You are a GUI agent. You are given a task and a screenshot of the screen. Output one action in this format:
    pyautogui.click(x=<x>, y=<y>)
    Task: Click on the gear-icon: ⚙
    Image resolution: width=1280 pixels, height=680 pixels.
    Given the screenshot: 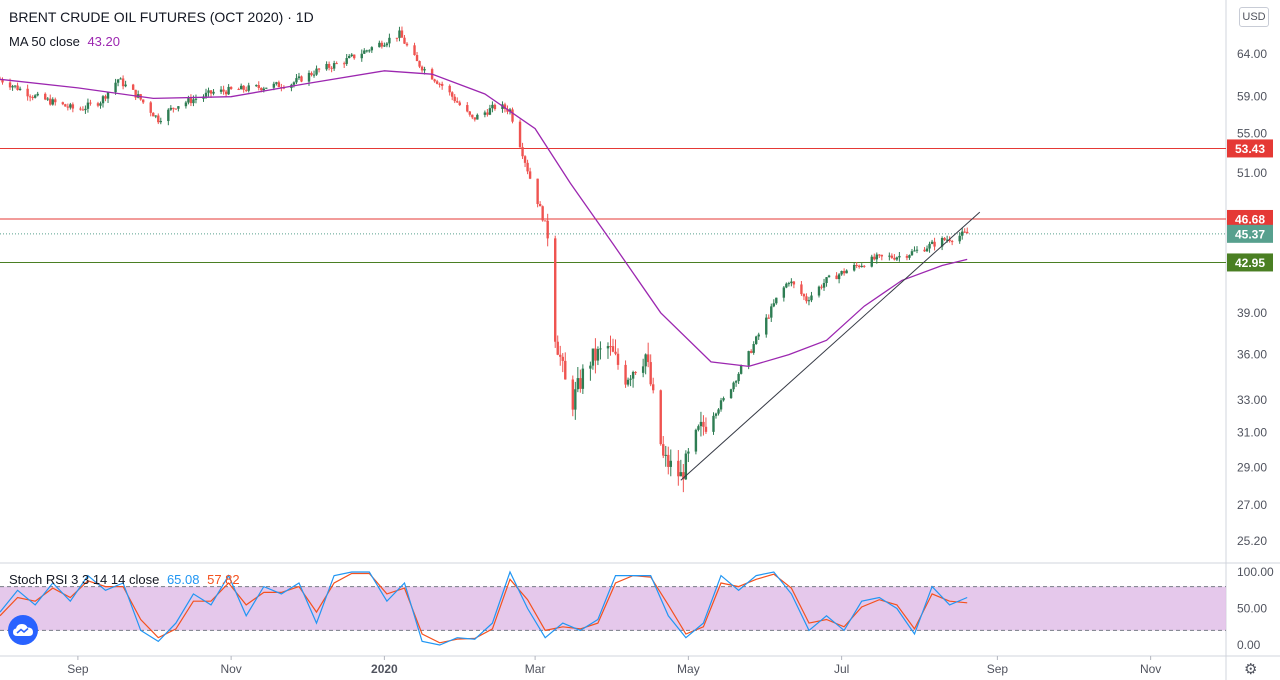 What is the action you would take?
    pyautogui.click(x=1251, y=669)
    